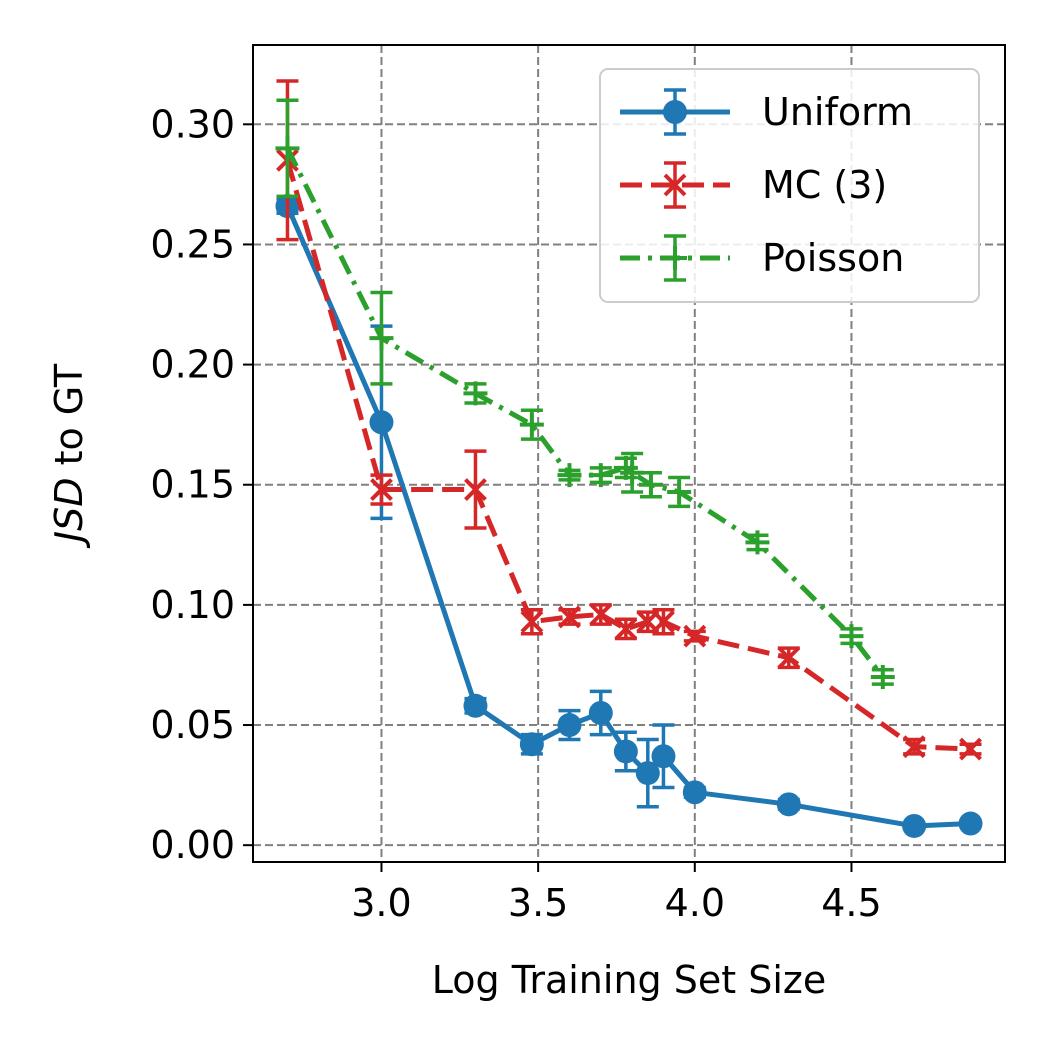  Describe the element at coordinates (381, 903) in the screenshot. I see `x-tick-label: 3.0` at that location.